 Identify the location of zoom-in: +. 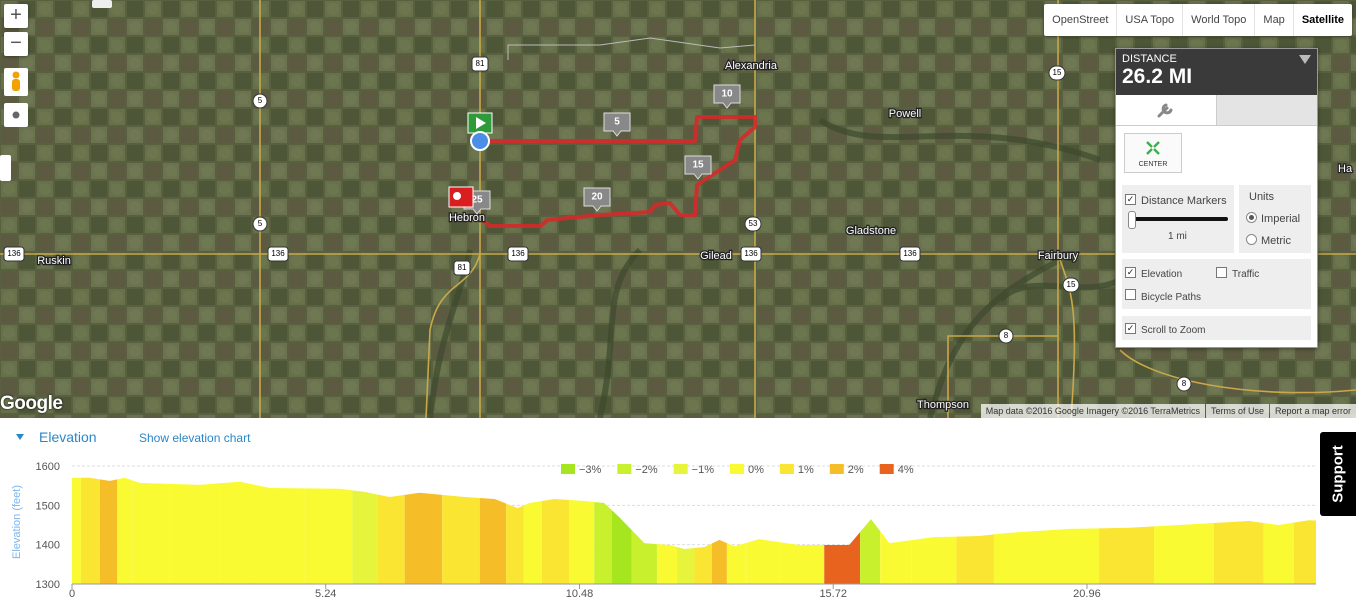
(16, 16).